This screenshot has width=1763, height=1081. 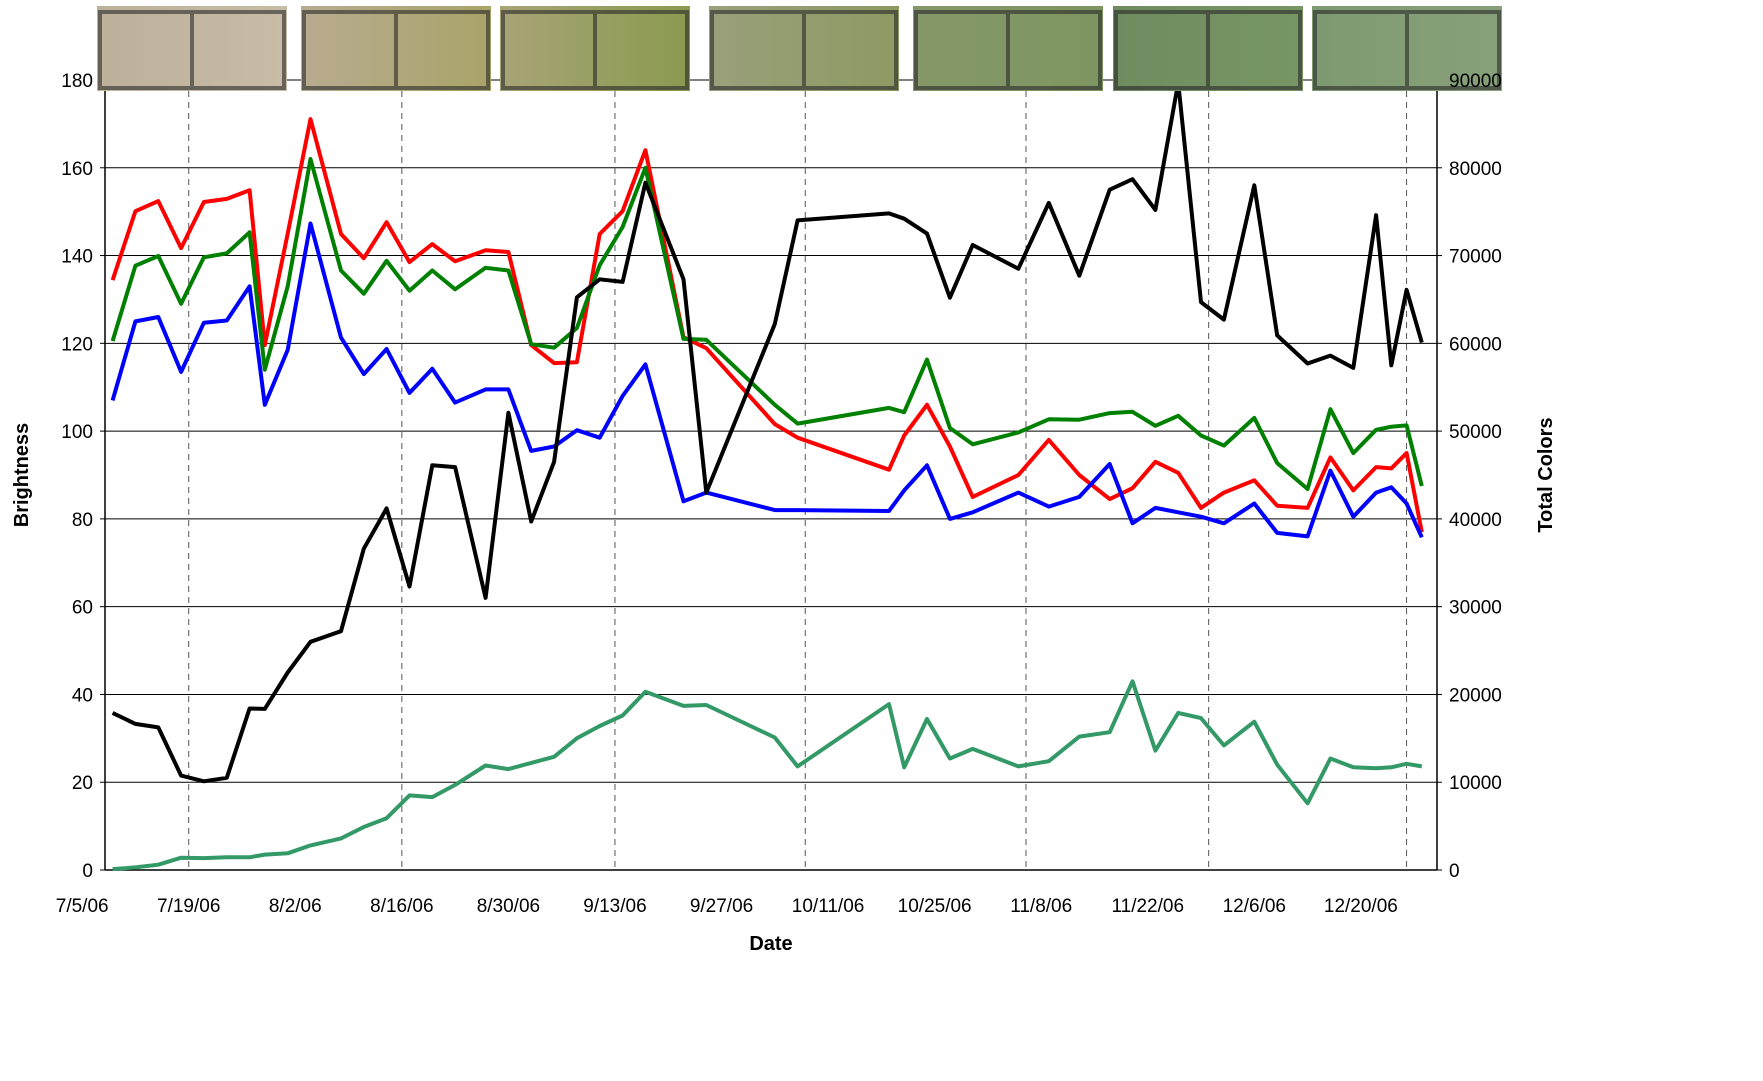 What do you see at coordinates (1041, 906) in the screenshot?
I see `x-tick-label: 11/8/06` at bounding box center [1041, 906].